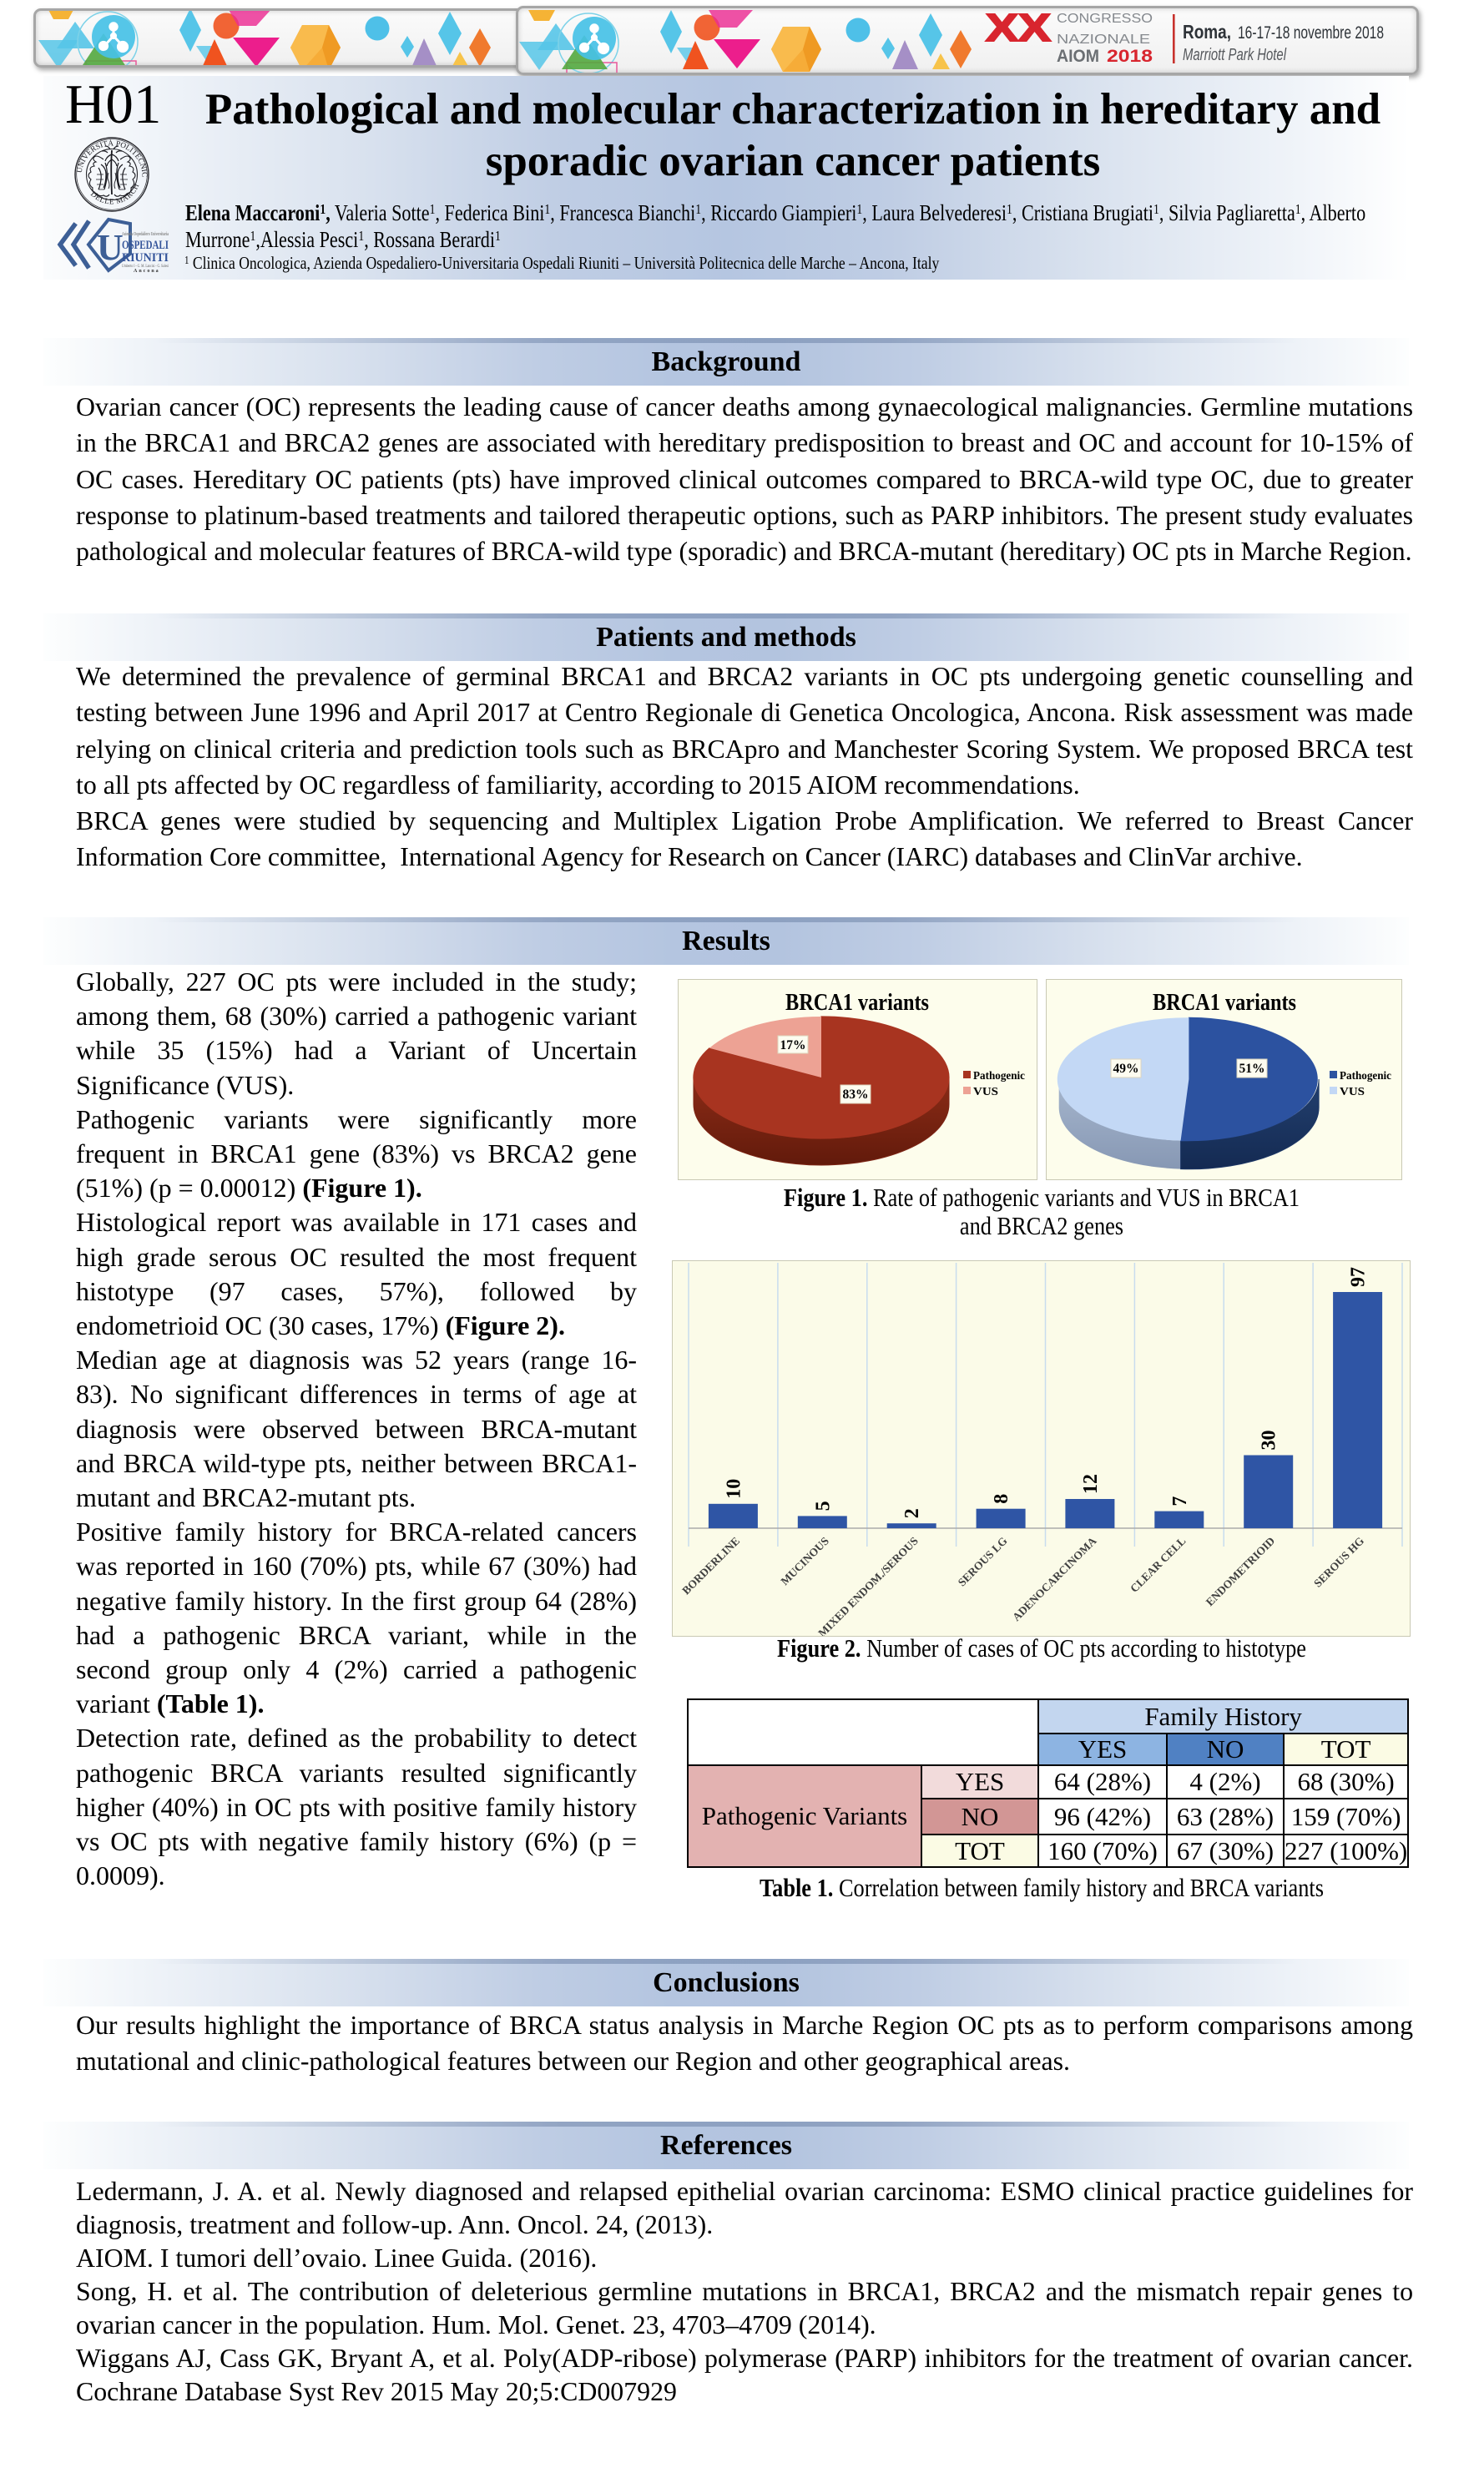  What do you see at coordinates (1234, 55) in the screenshot?
I see `svg-text: Marriott Park Hotel` at bounding box center [1234, 55].